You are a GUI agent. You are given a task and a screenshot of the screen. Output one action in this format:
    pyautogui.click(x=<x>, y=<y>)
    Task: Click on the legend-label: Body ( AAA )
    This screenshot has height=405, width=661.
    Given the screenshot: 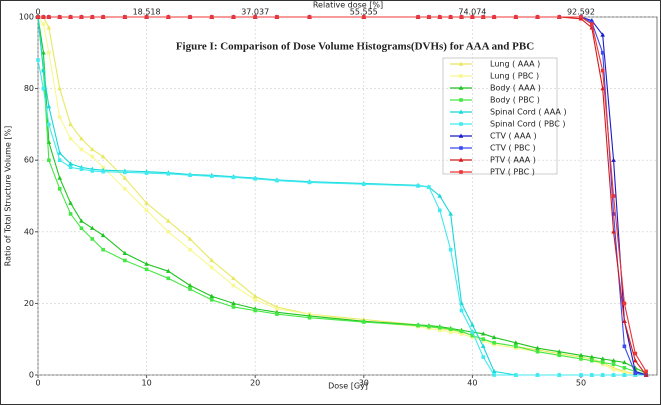 What is the action you would take?
    pyautogui.click(x=515, y=88)
    